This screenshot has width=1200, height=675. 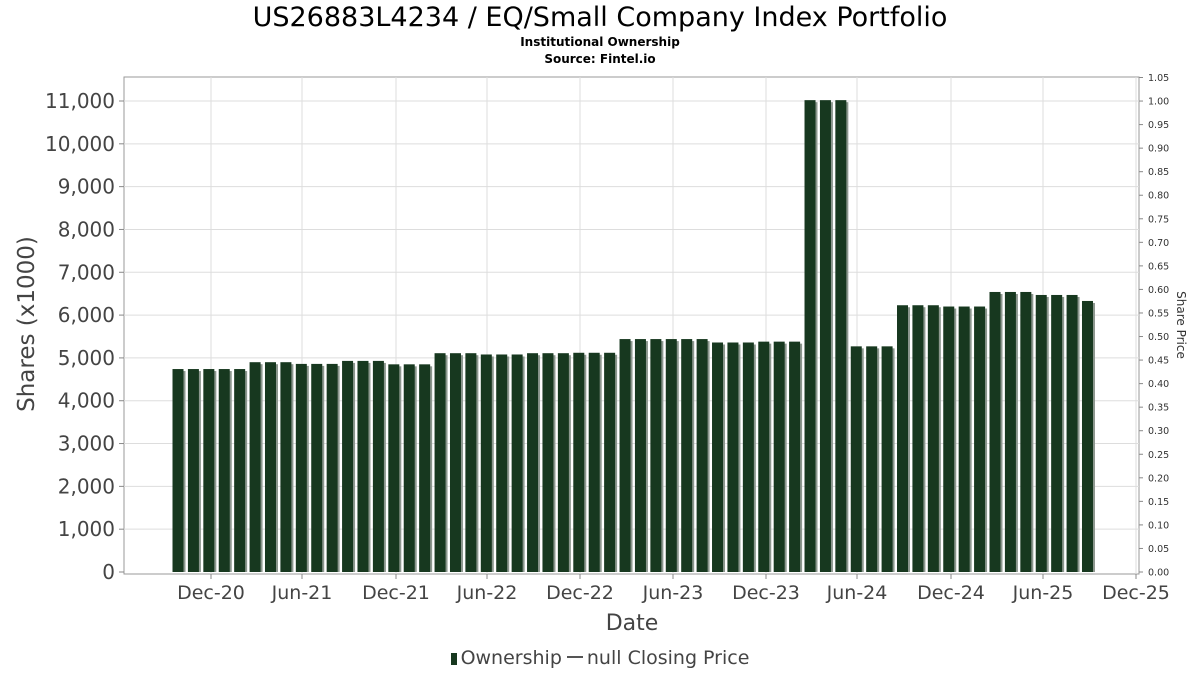 I want to click on y2-tick-label: 0.55, so click(x=1158, y=313).